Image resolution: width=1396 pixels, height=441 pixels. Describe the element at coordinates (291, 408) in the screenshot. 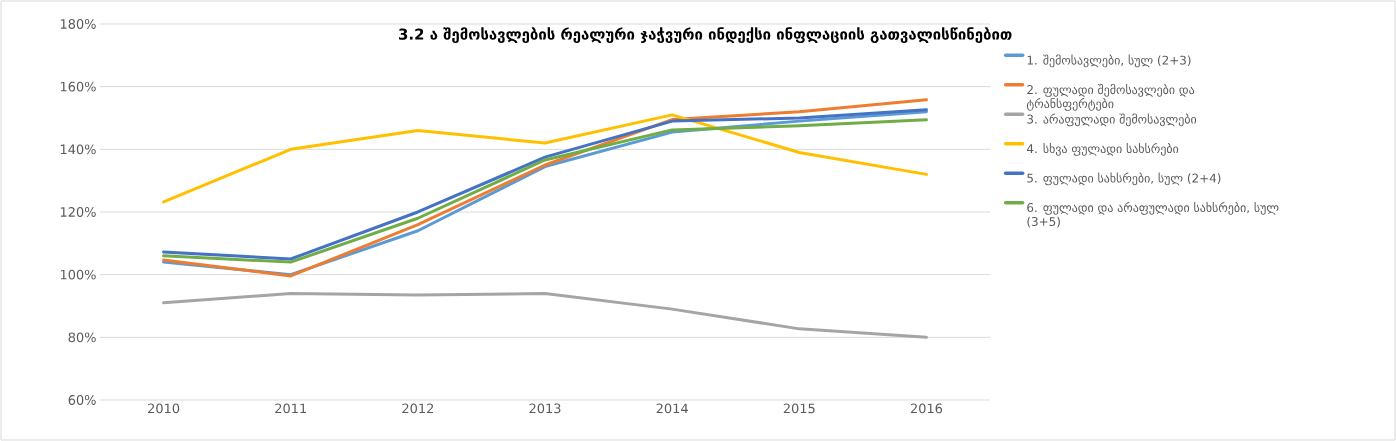

I see `x-tick-label: 2011` at that location.